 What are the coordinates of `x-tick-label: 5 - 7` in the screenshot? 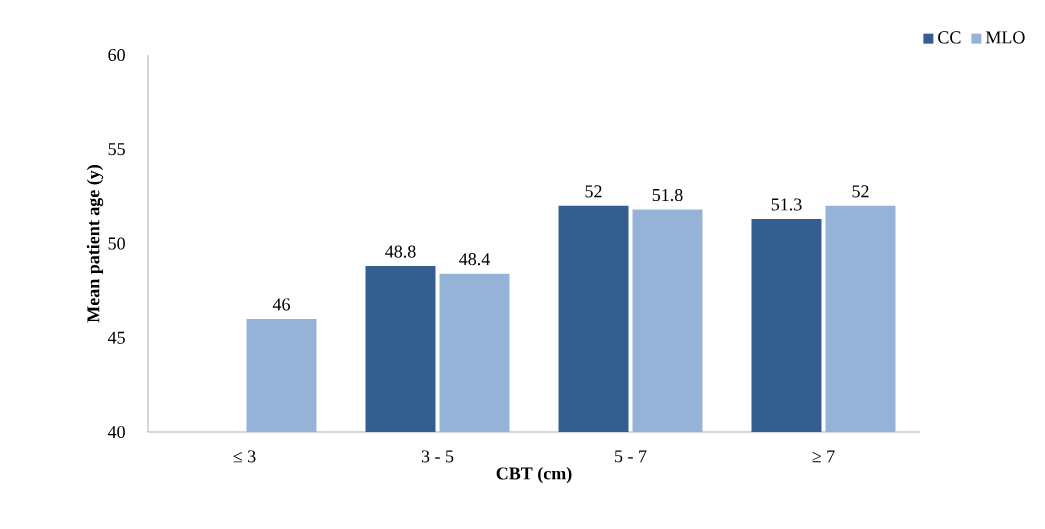 It's located at (631, 456).